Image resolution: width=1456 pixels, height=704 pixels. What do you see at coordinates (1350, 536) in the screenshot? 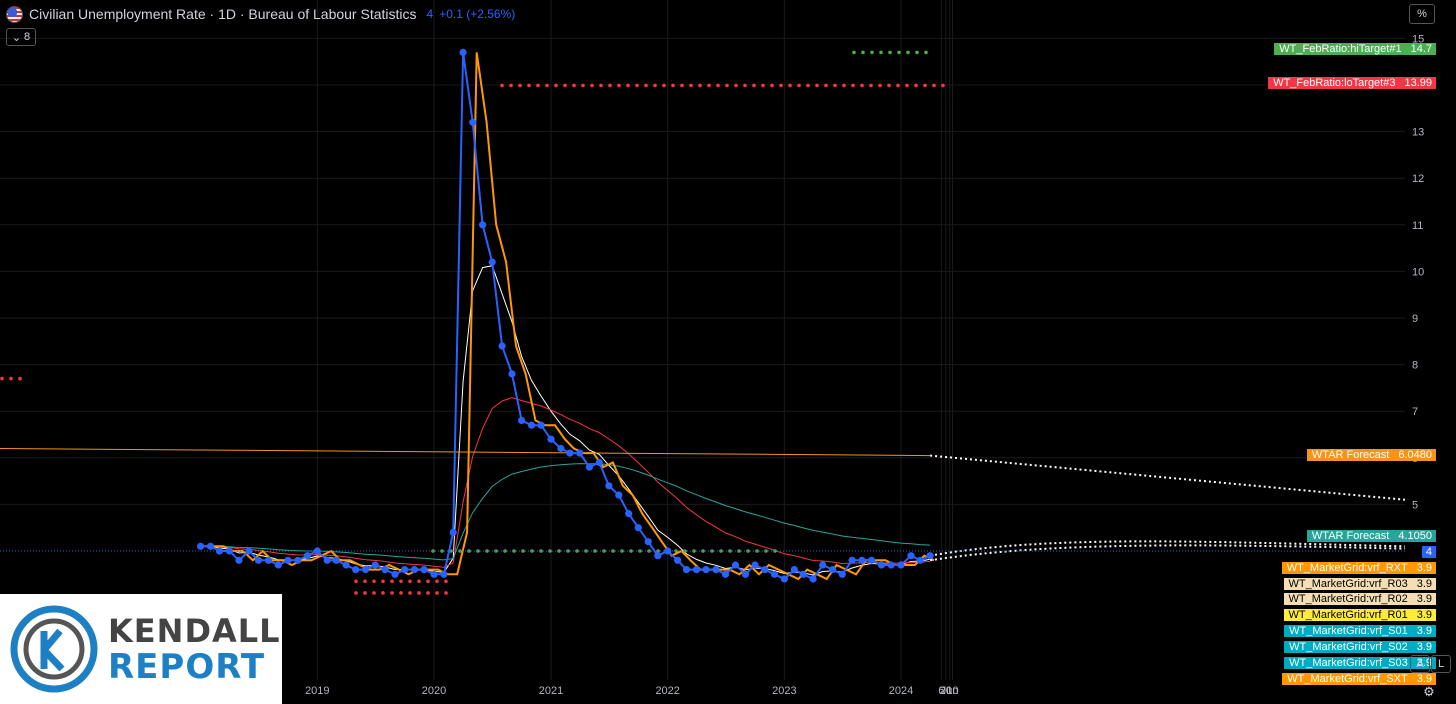
I see `price-label-name: WTAR Forecast` at bounding box center [1350, 536].